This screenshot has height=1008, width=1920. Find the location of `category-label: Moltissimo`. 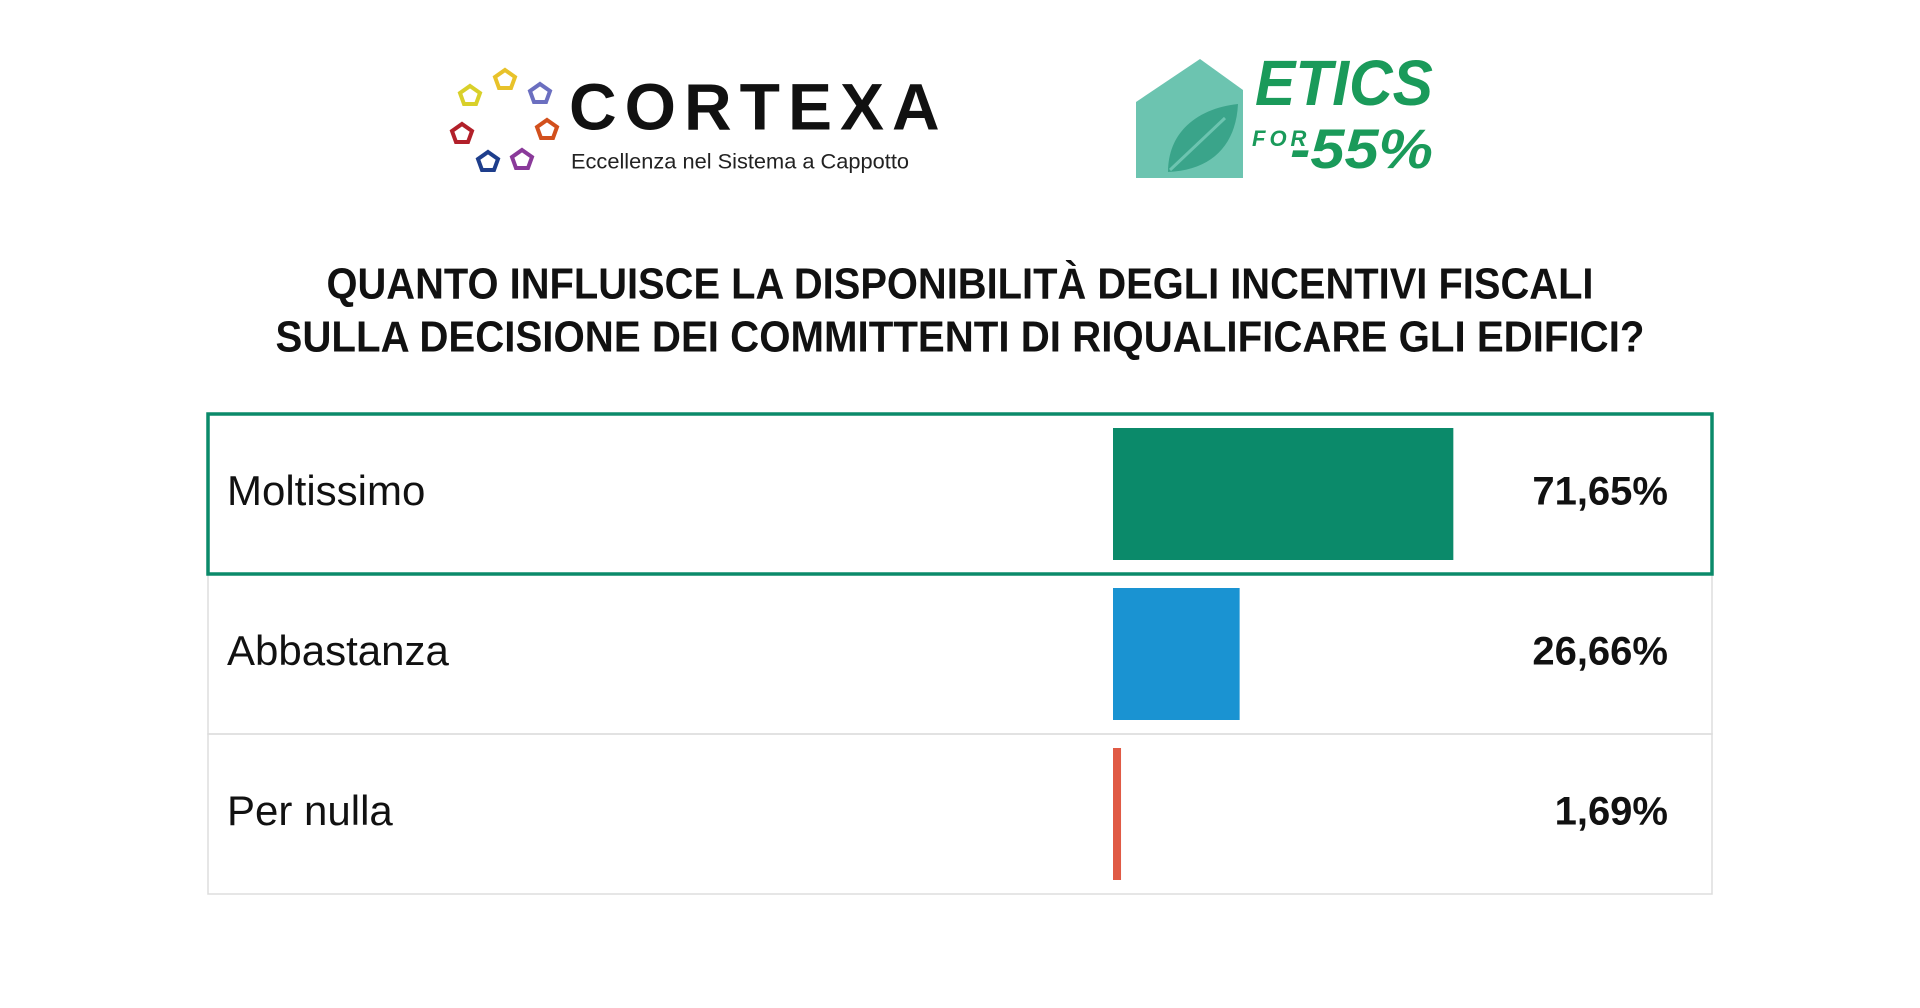

category-label: Moltissimo is located at coordinates (326, 490).